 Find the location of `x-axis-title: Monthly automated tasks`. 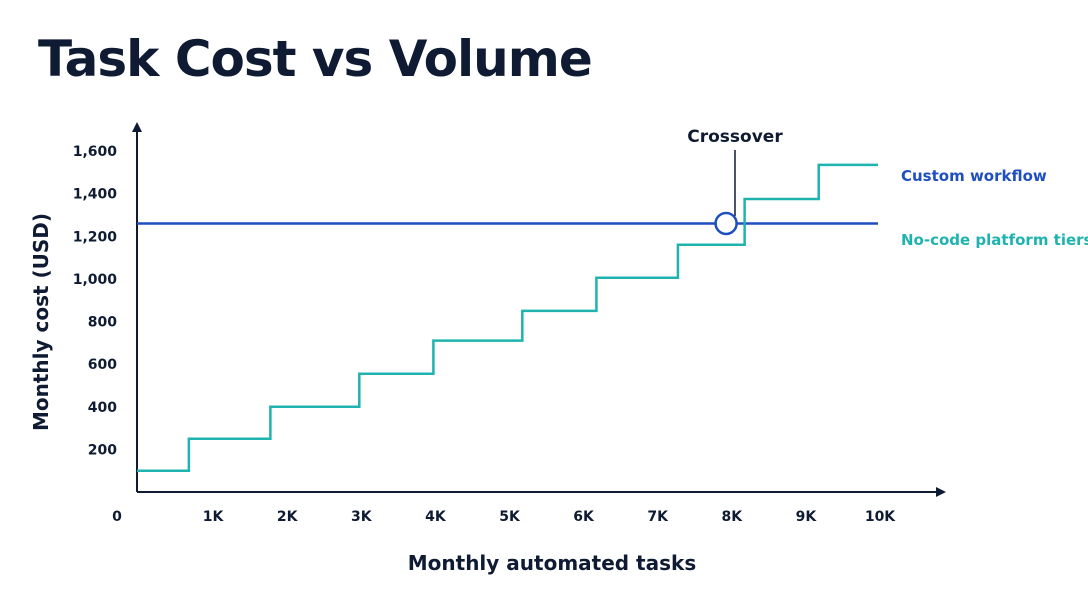

x-axis-title: Monthly automated tasks is located at coordinates (552, 563).